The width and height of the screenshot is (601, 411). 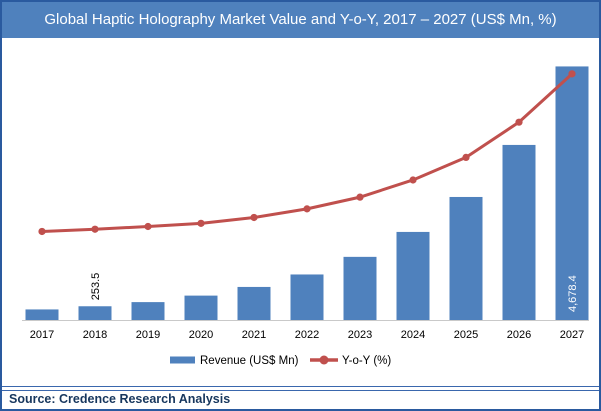 I want to click on data-label-2027: 4,678.4, so click(x=573, y=293).